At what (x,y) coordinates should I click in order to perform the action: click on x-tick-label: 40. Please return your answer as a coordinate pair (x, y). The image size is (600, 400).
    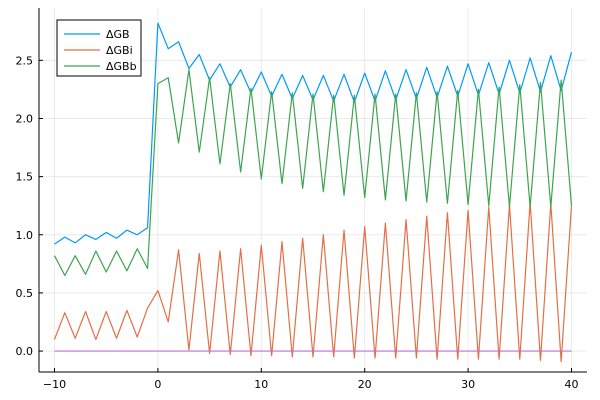
    Looking at the image, I should click on (571, 384).